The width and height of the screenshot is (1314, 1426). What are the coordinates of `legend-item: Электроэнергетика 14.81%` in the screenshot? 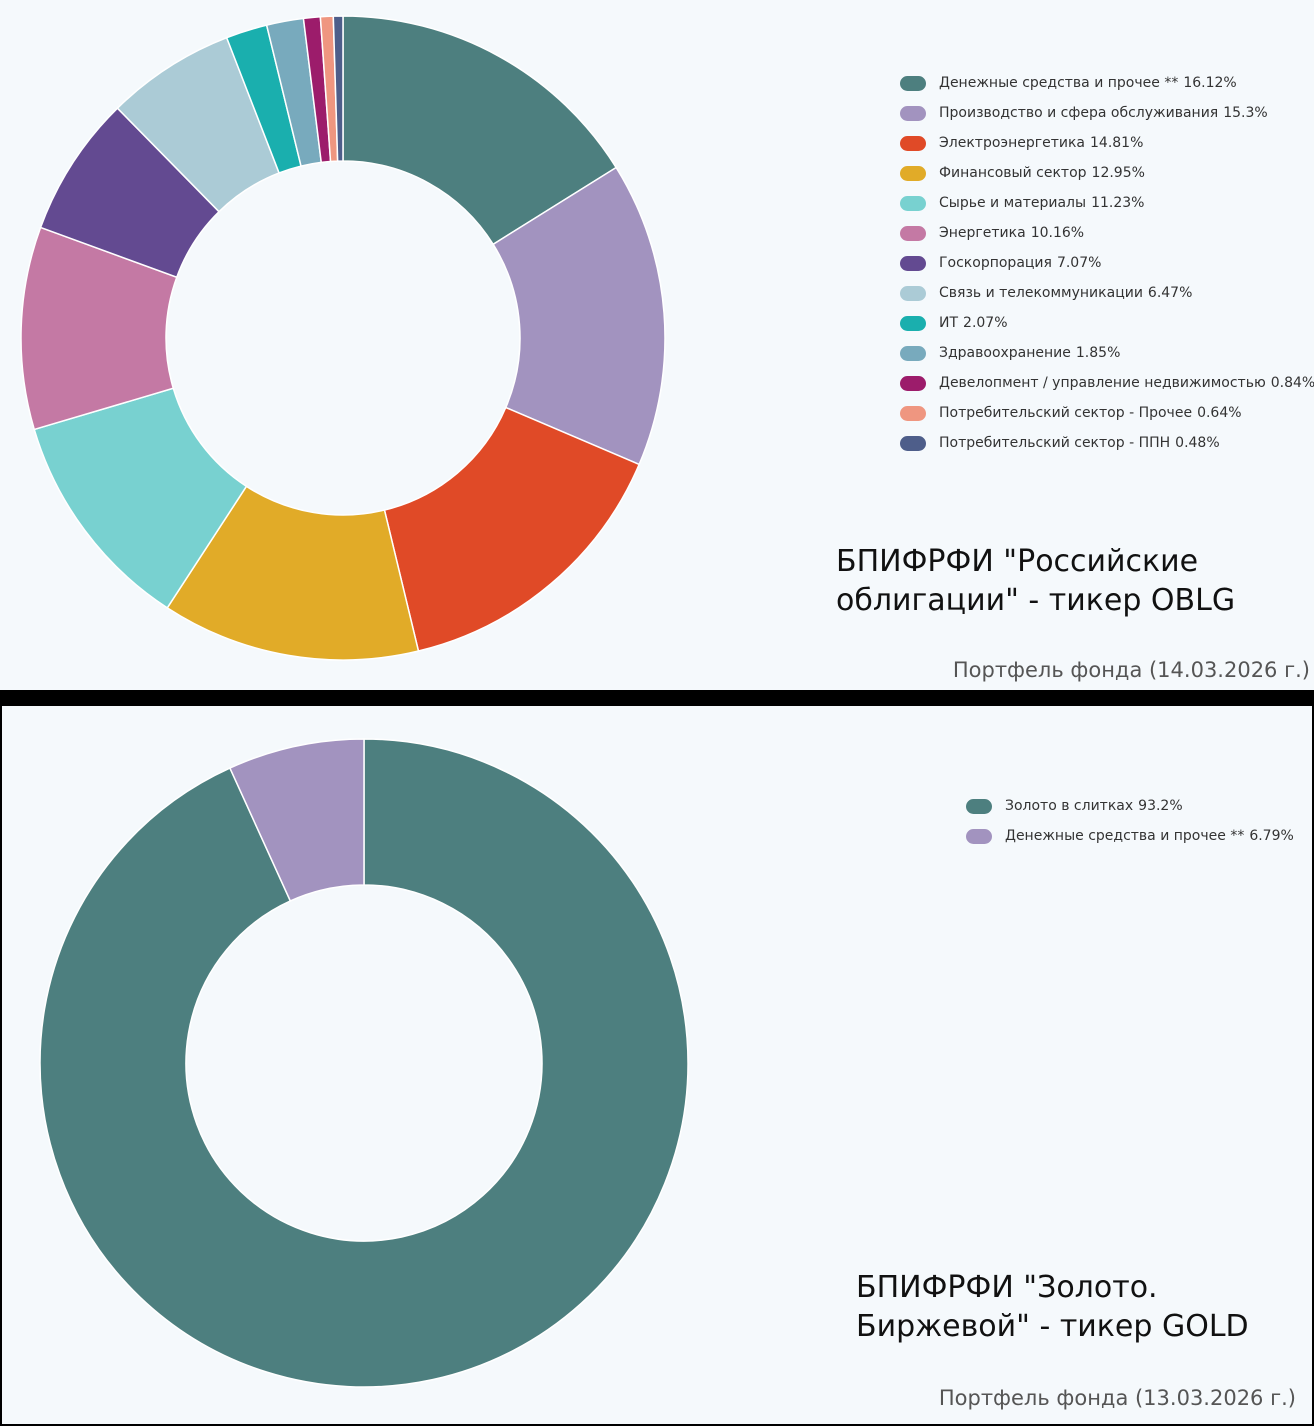 It's located at (1107, 143).